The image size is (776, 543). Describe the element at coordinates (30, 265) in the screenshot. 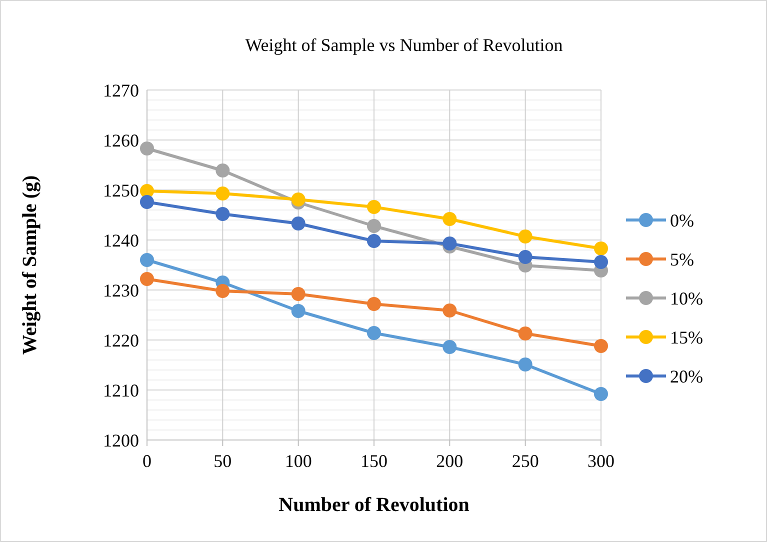

I see `y-axis-title: Weight of Sample (g)` at that location.